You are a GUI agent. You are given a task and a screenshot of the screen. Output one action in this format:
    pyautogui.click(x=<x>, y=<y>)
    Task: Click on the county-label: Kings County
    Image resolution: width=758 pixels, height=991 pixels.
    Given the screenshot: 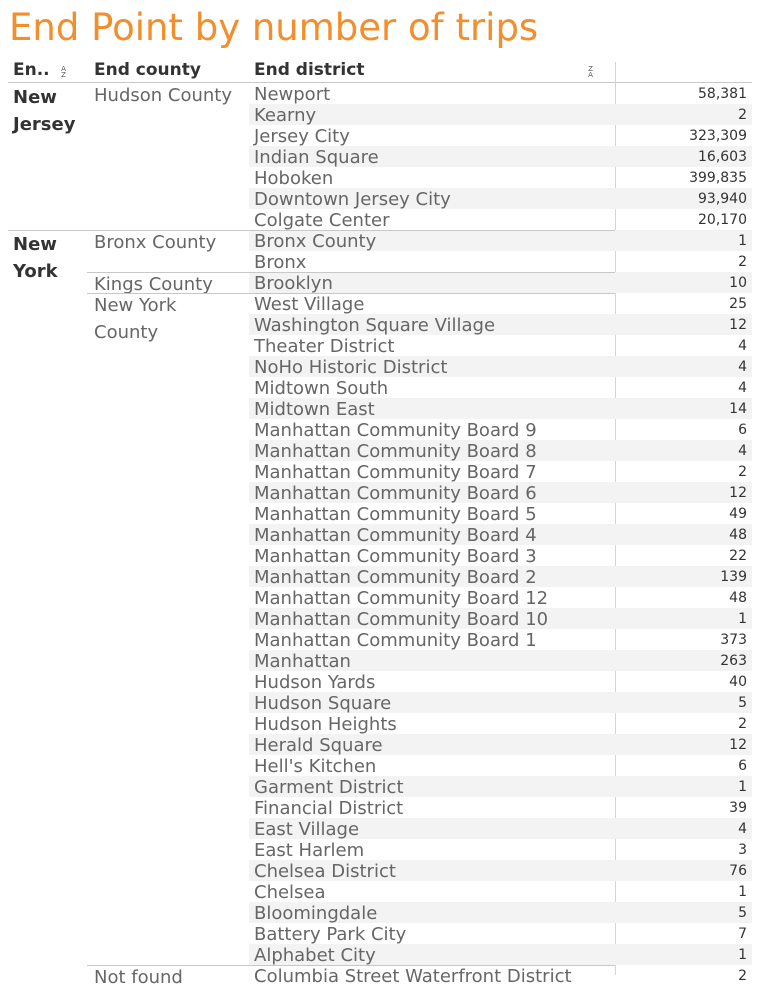 What is the action you would take?
    pyautogui.click(x=153, y=284)
    